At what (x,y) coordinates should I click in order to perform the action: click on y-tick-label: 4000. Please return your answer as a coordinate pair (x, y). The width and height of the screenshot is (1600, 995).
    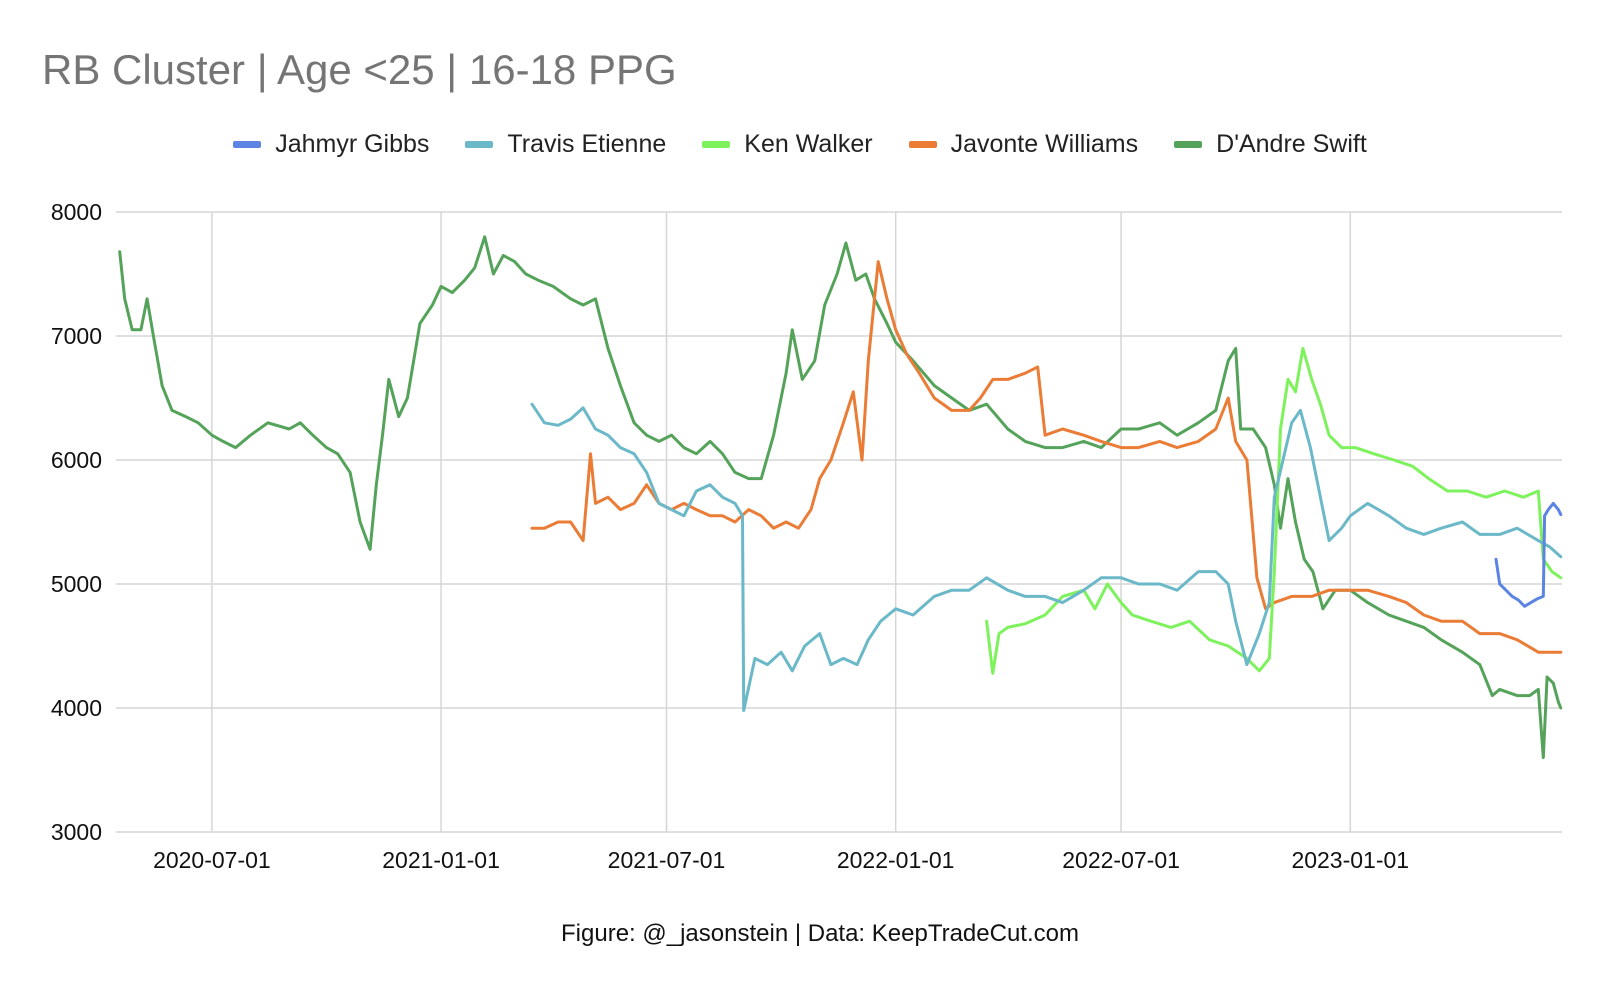
    Looking at the image, I should click on (76, 708).